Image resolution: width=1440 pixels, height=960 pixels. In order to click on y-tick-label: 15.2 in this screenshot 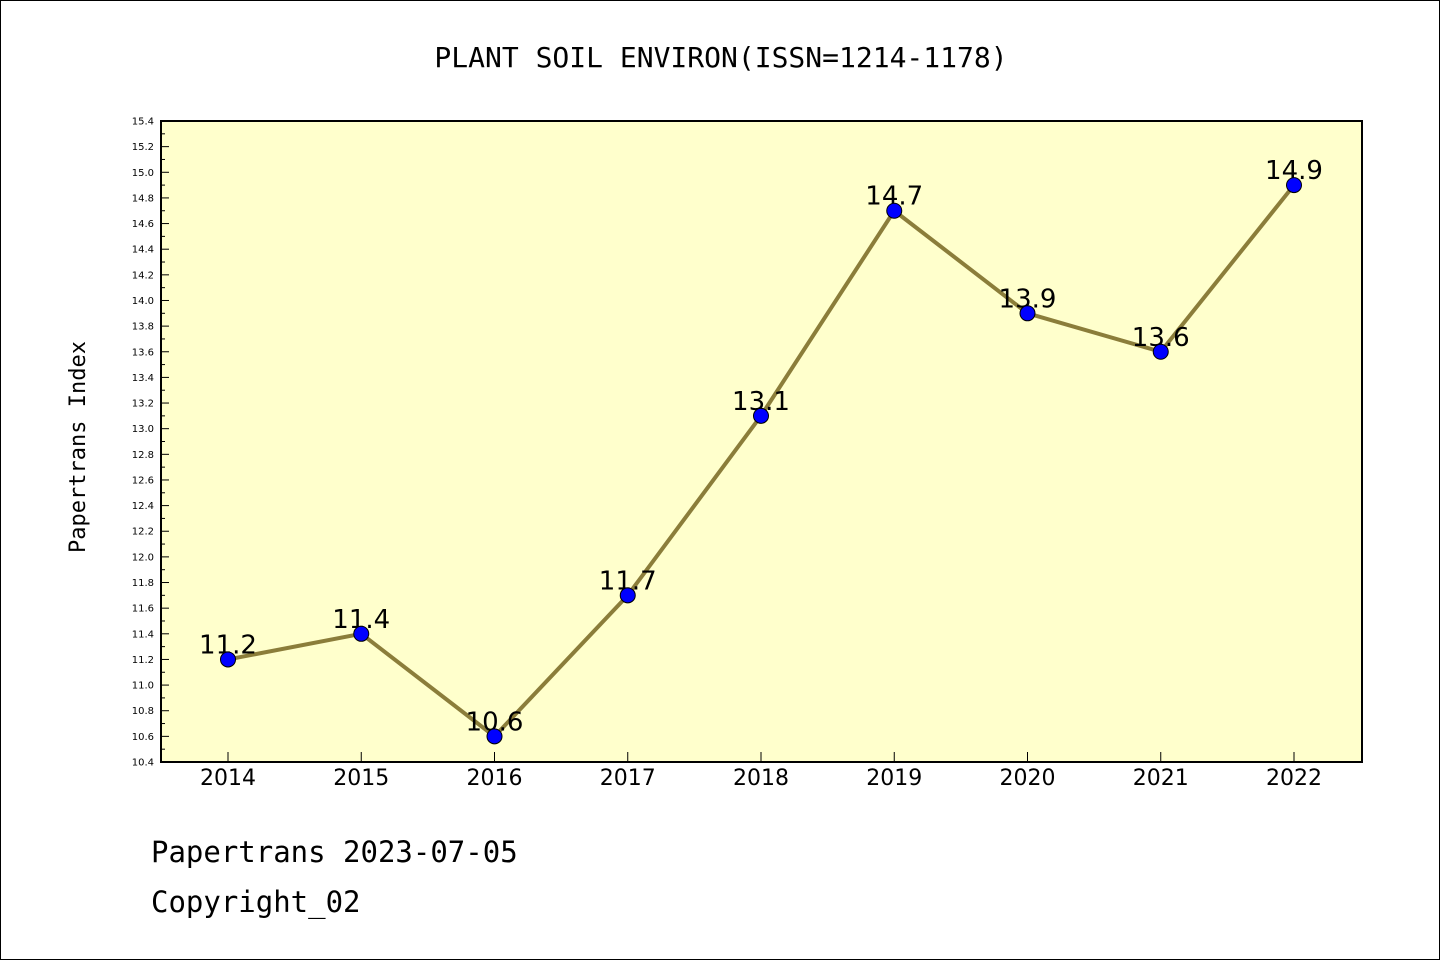, I will do `click(143, 147)`.